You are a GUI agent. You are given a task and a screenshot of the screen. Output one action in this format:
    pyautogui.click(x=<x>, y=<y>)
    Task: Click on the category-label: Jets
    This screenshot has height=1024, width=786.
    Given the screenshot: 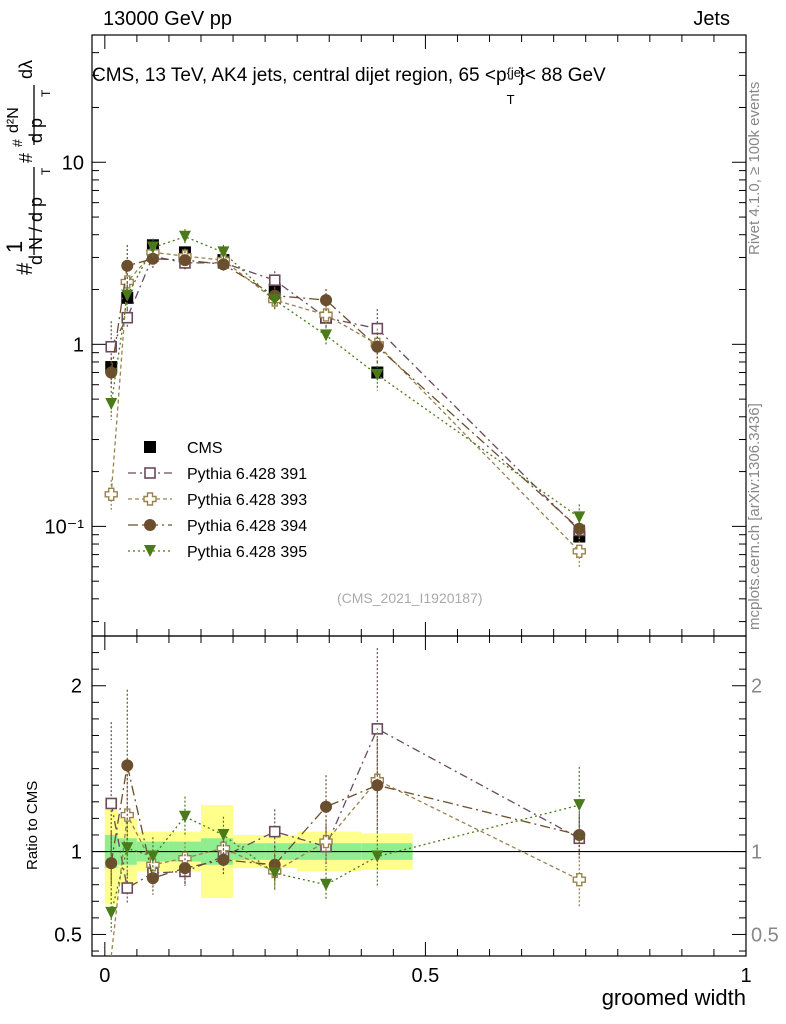 What is the action you would take?
    pyautogui.click(x=711, y=19)
    